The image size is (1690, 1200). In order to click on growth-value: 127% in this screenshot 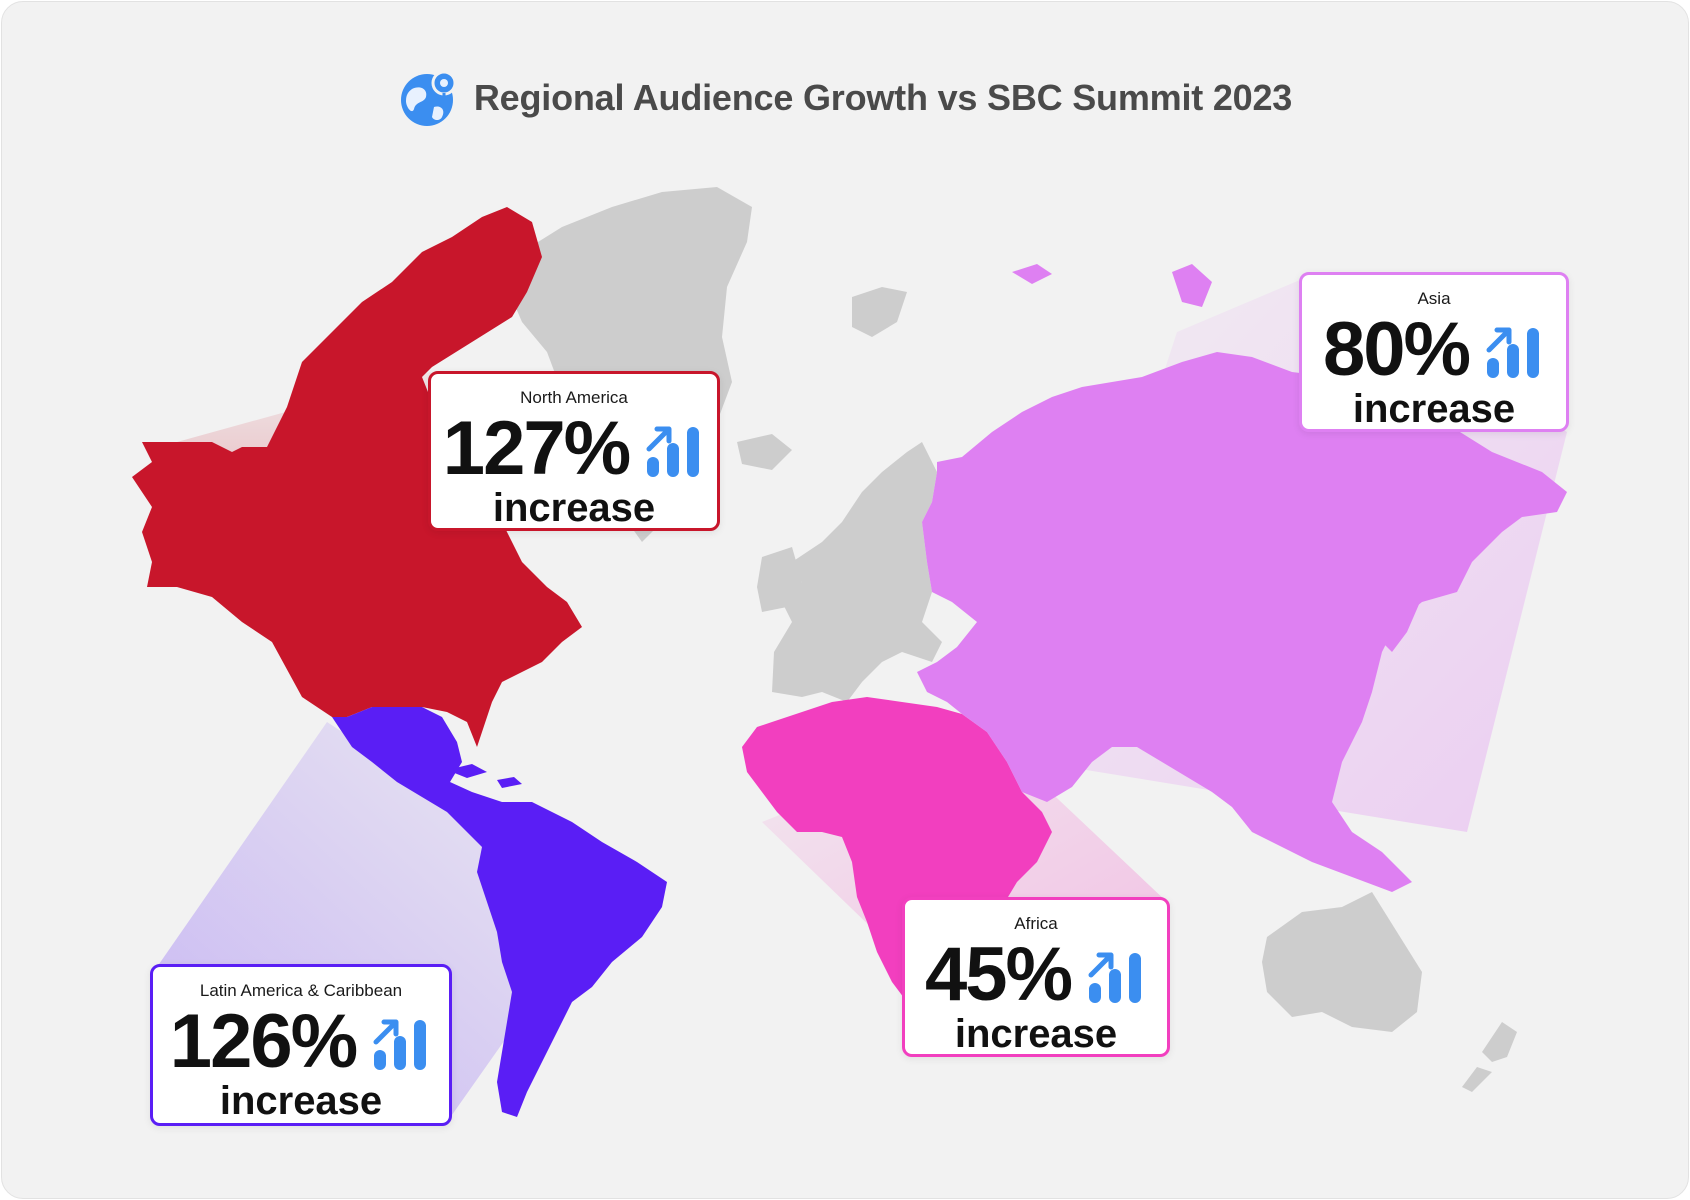, I will do `click(536, 448)`.